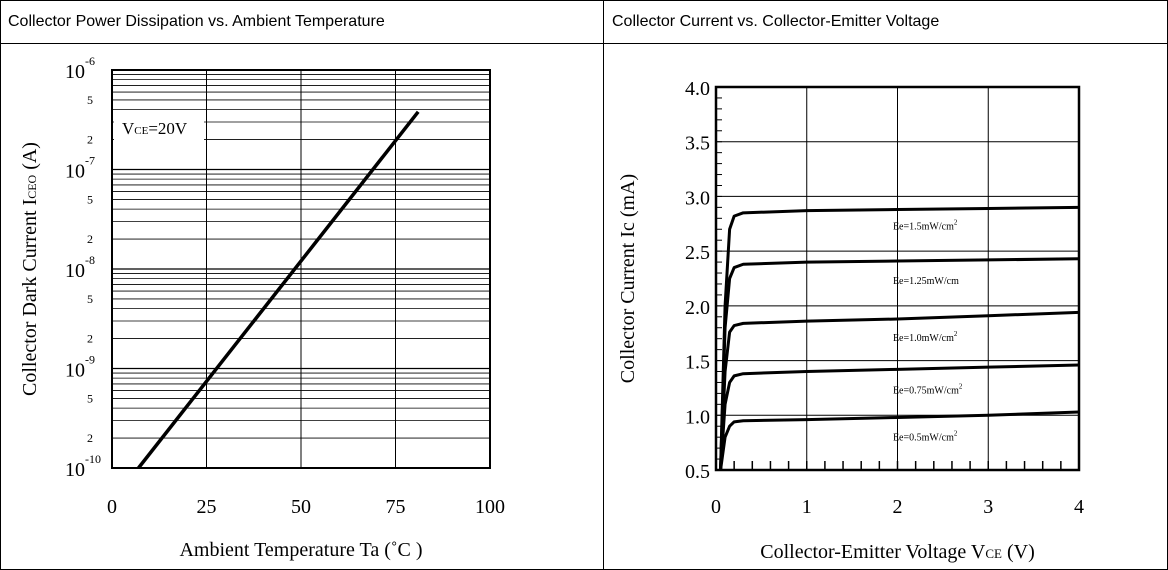 The image size is (1168, 570). Describe the element at coordinates (1079, 507) in the screenshot. I see `x-tick-label: 4` at that location.